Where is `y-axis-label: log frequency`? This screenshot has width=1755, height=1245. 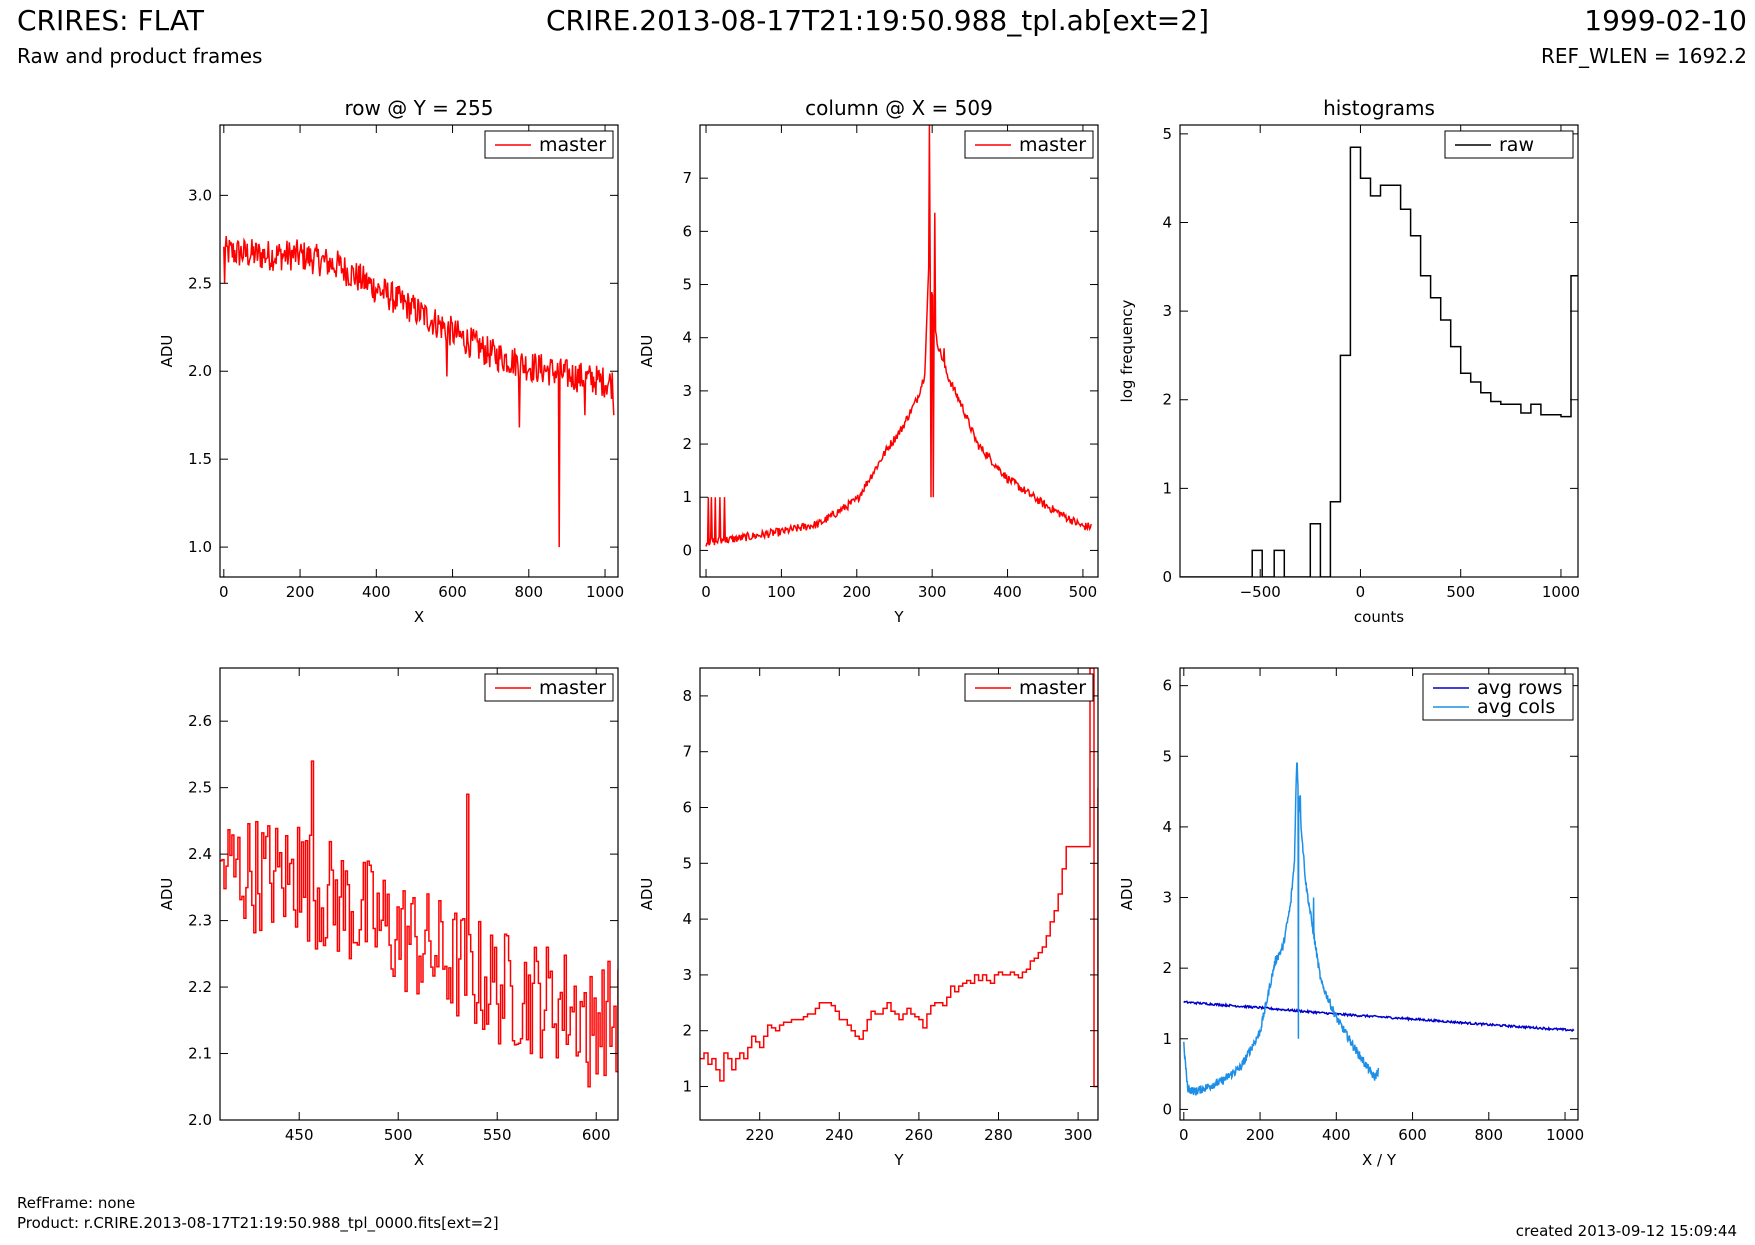
y-axis-label: log frequency is located at coordinates (1127, 350).